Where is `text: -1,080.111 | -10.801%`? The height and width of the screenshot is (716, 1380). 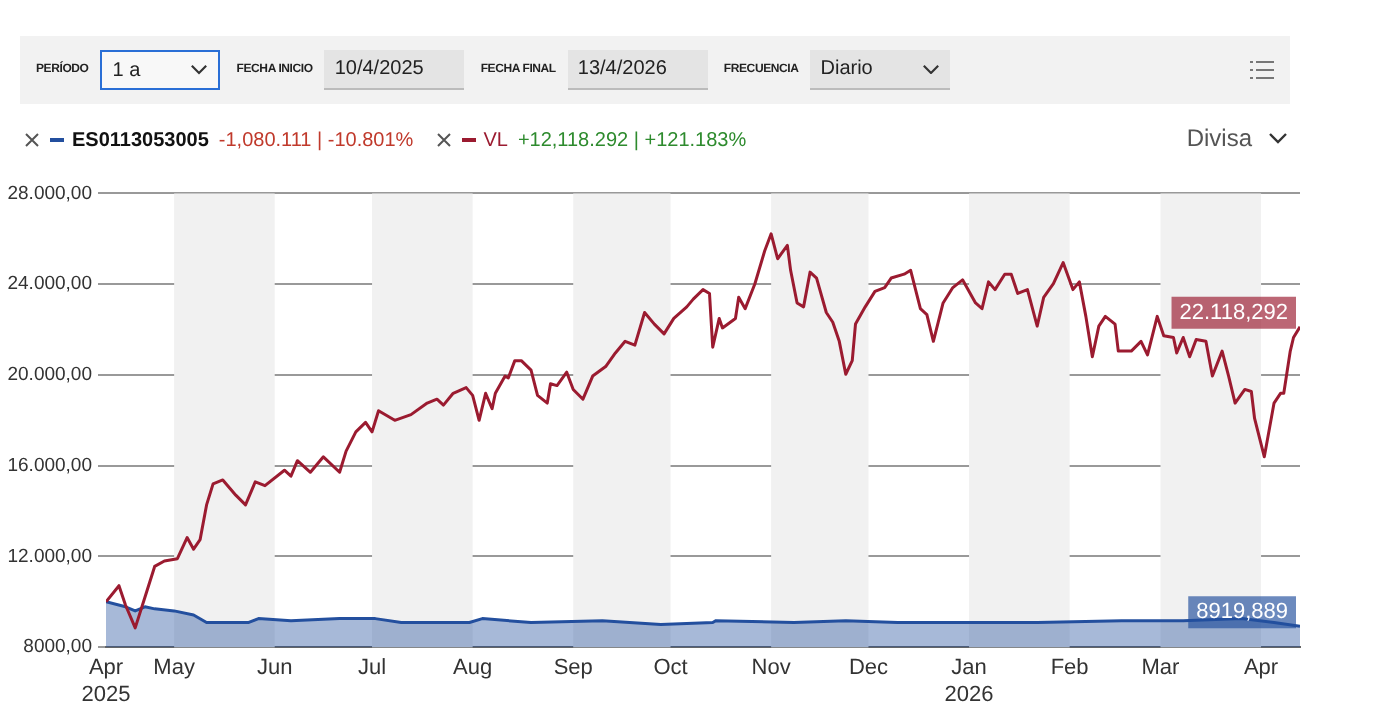 text: -1,080.111 | -10.801% is located at coordinates (316, 140).